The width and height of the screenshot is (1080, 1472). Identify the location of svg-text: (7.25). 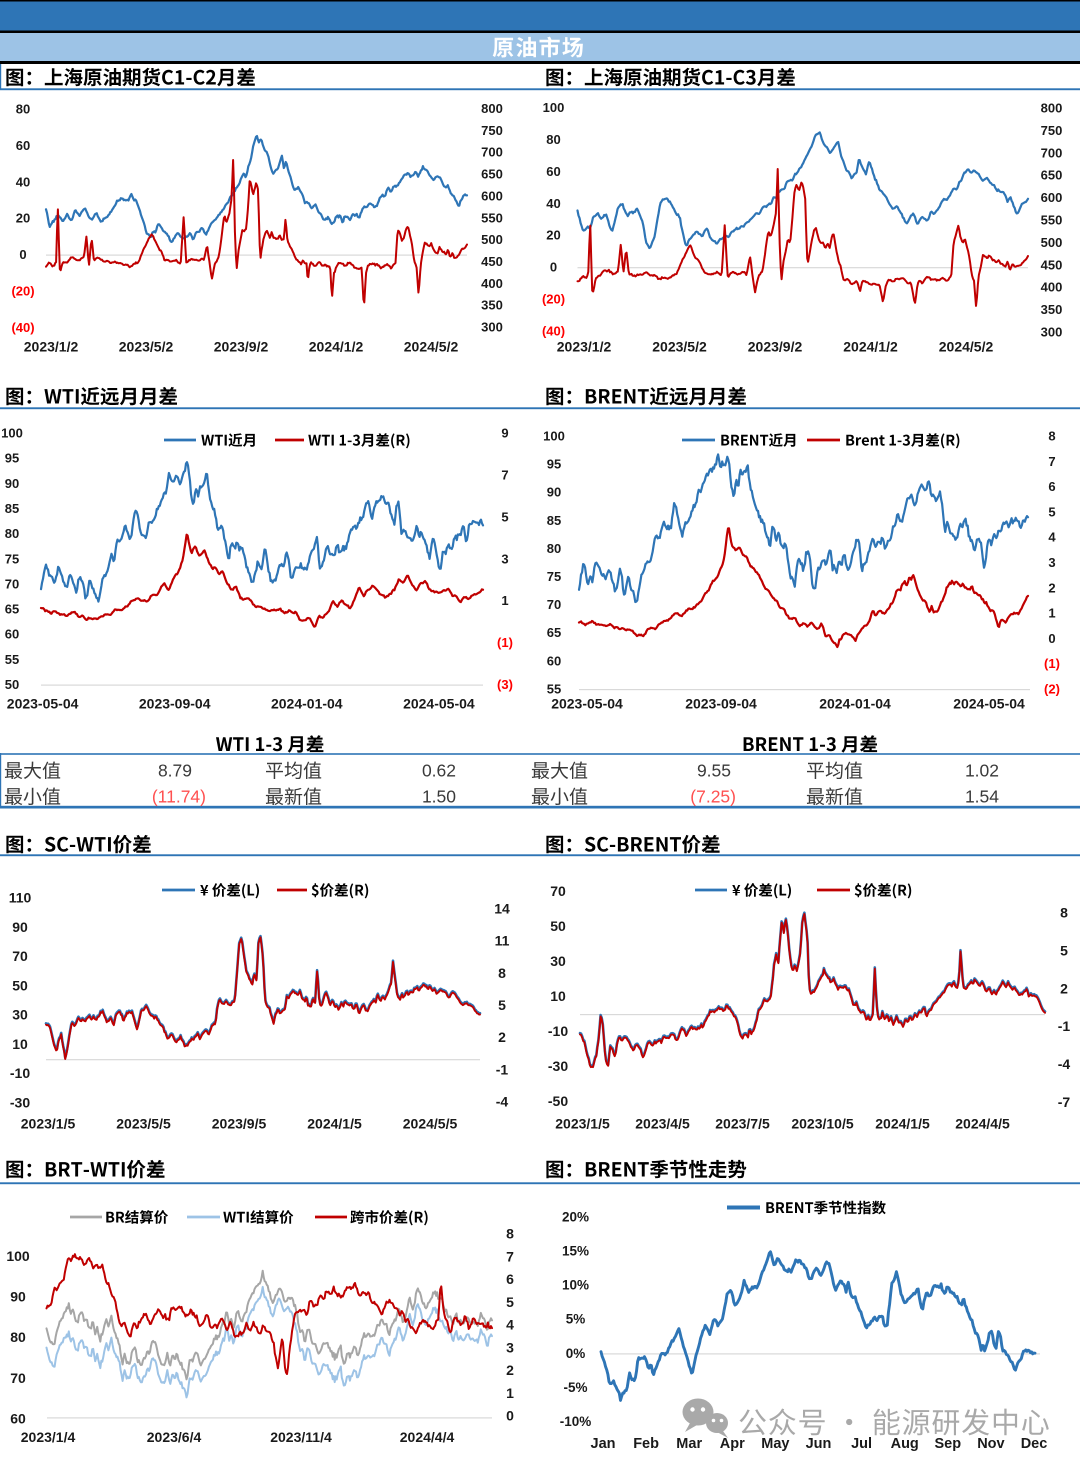
(713, 797).